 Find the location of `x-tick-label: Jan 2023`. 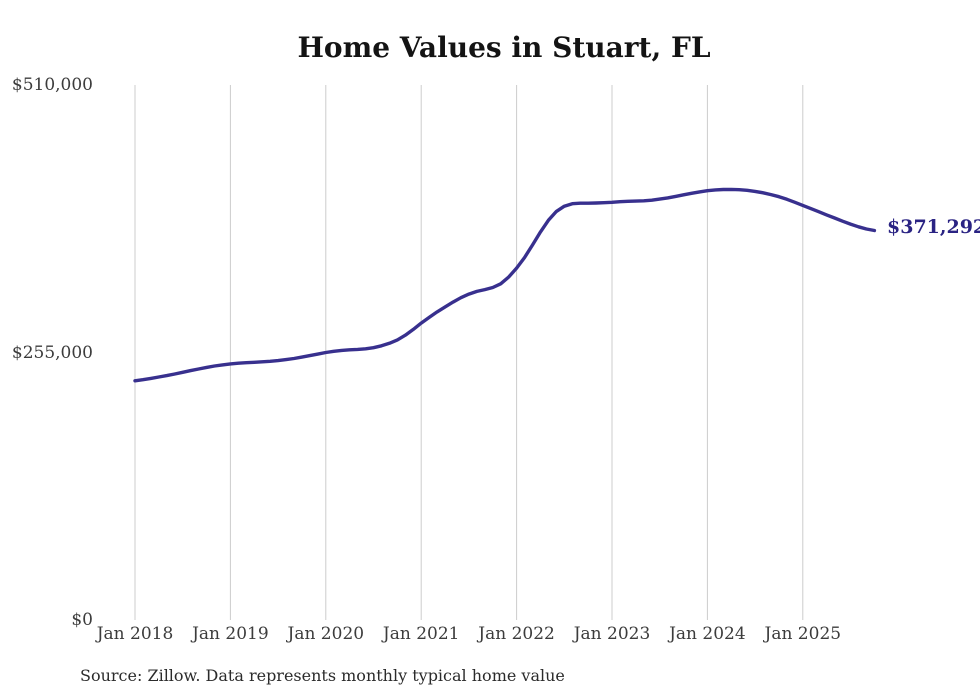

x-tick-label: Jan 2023 is located at coordinates (612, 634).